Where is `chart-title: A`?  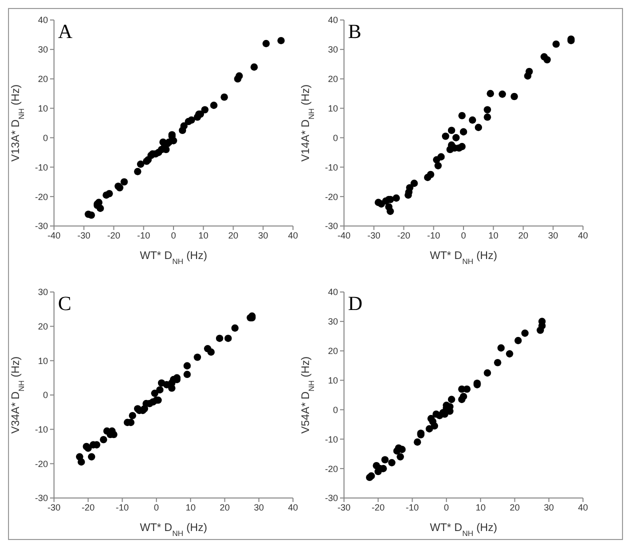
chart-title: A is located at coordinates (65, 32).